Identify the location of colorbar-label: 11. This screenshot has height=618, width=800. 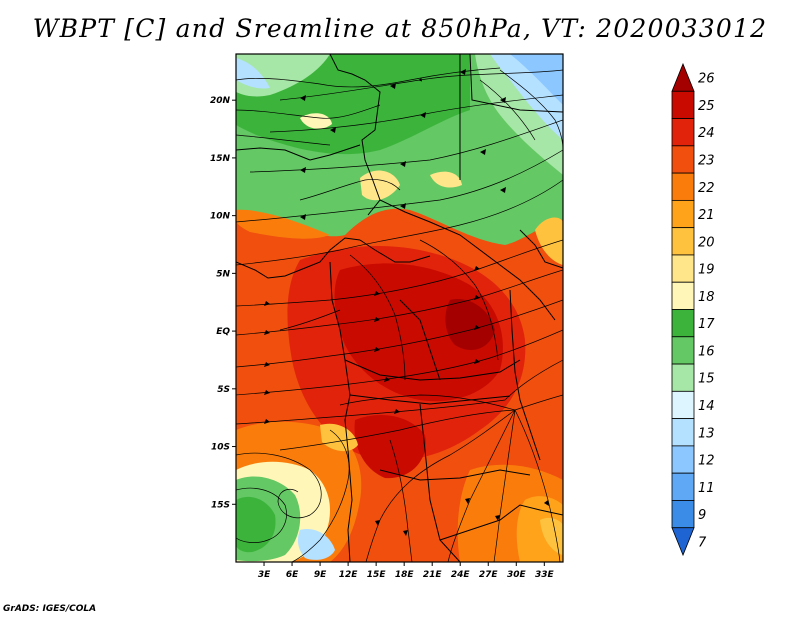
(706, 488).